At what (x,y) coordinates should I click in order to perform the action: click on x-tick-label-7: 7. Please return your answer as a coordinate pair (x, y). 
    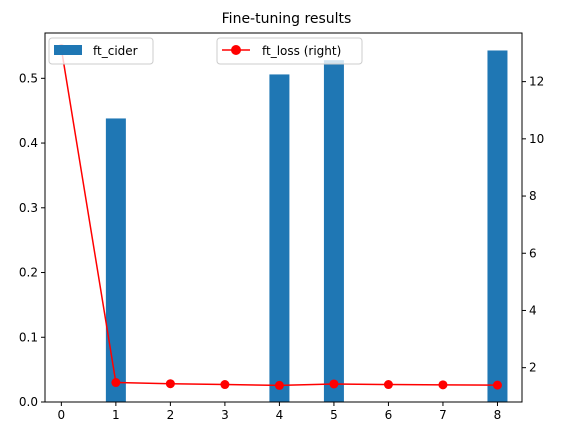
    Looking at the image, I should click on (443, 415).